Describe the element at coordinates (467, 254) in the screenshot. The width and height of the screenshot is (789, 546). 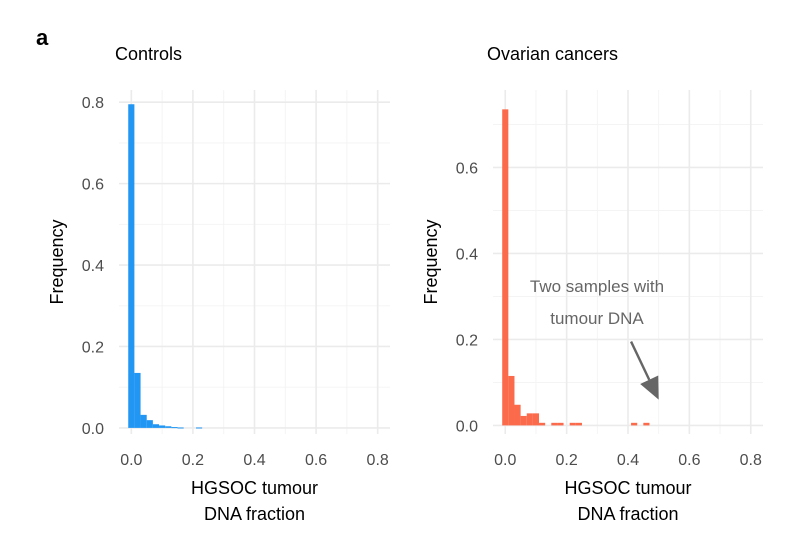
I see `cancers-y-tick-label: 0.4` at that location.